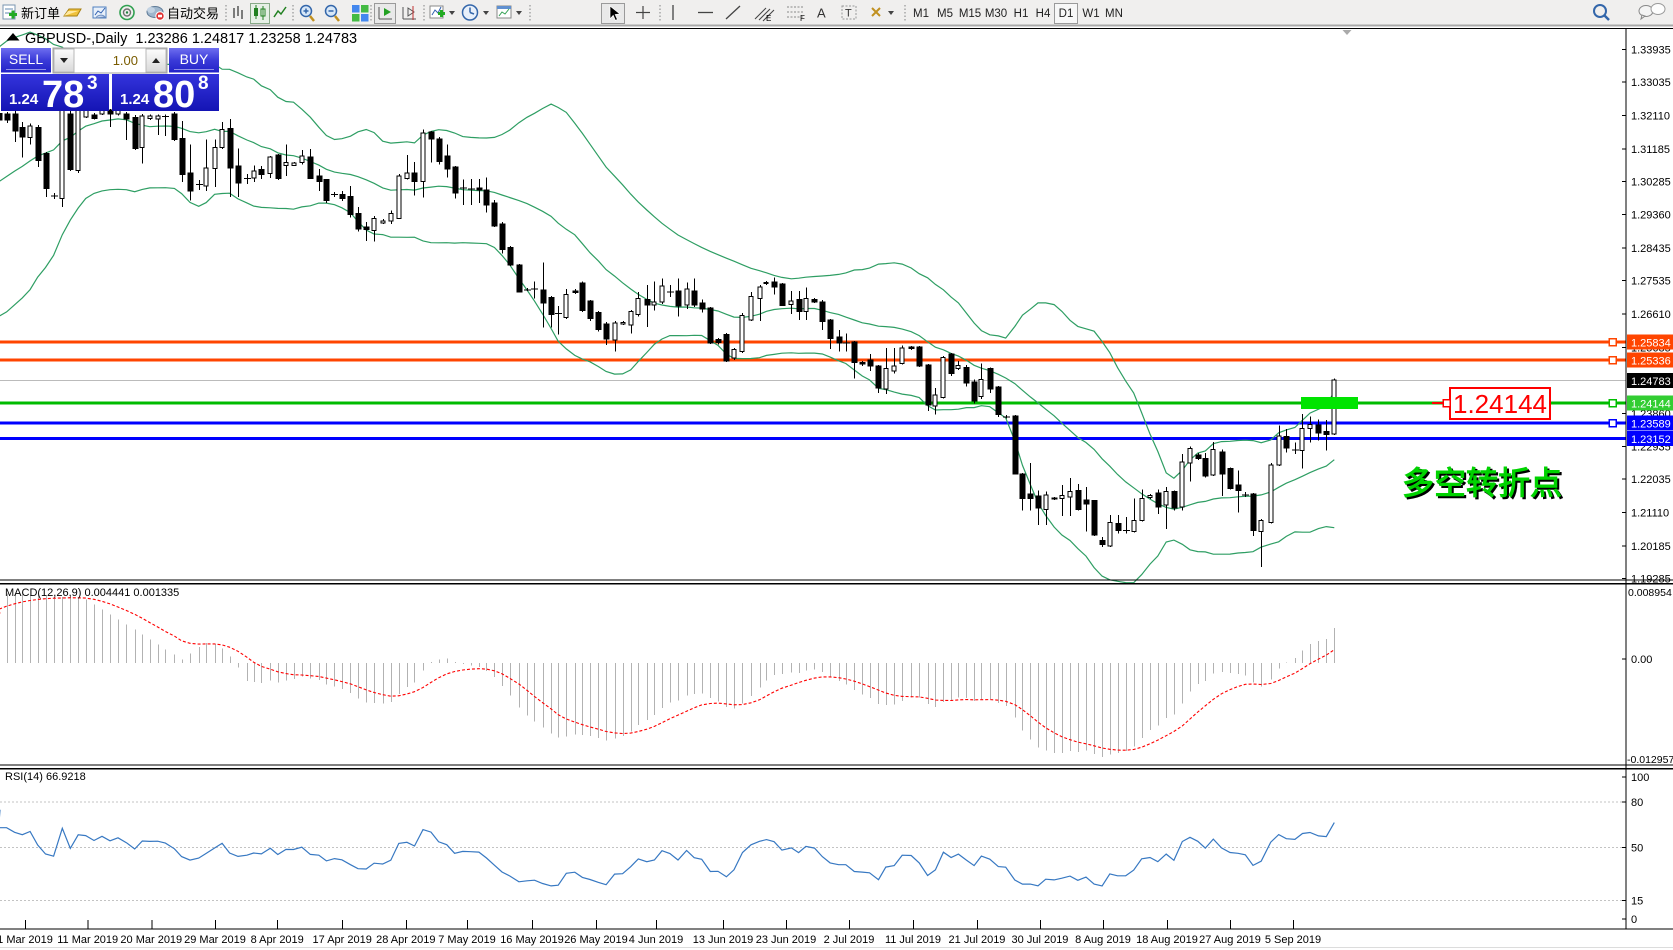  What do you see at coordinates (1651, 480) in the screenshot?
I see `svg-text: 1.22035` at bounding box center [1651, 480].